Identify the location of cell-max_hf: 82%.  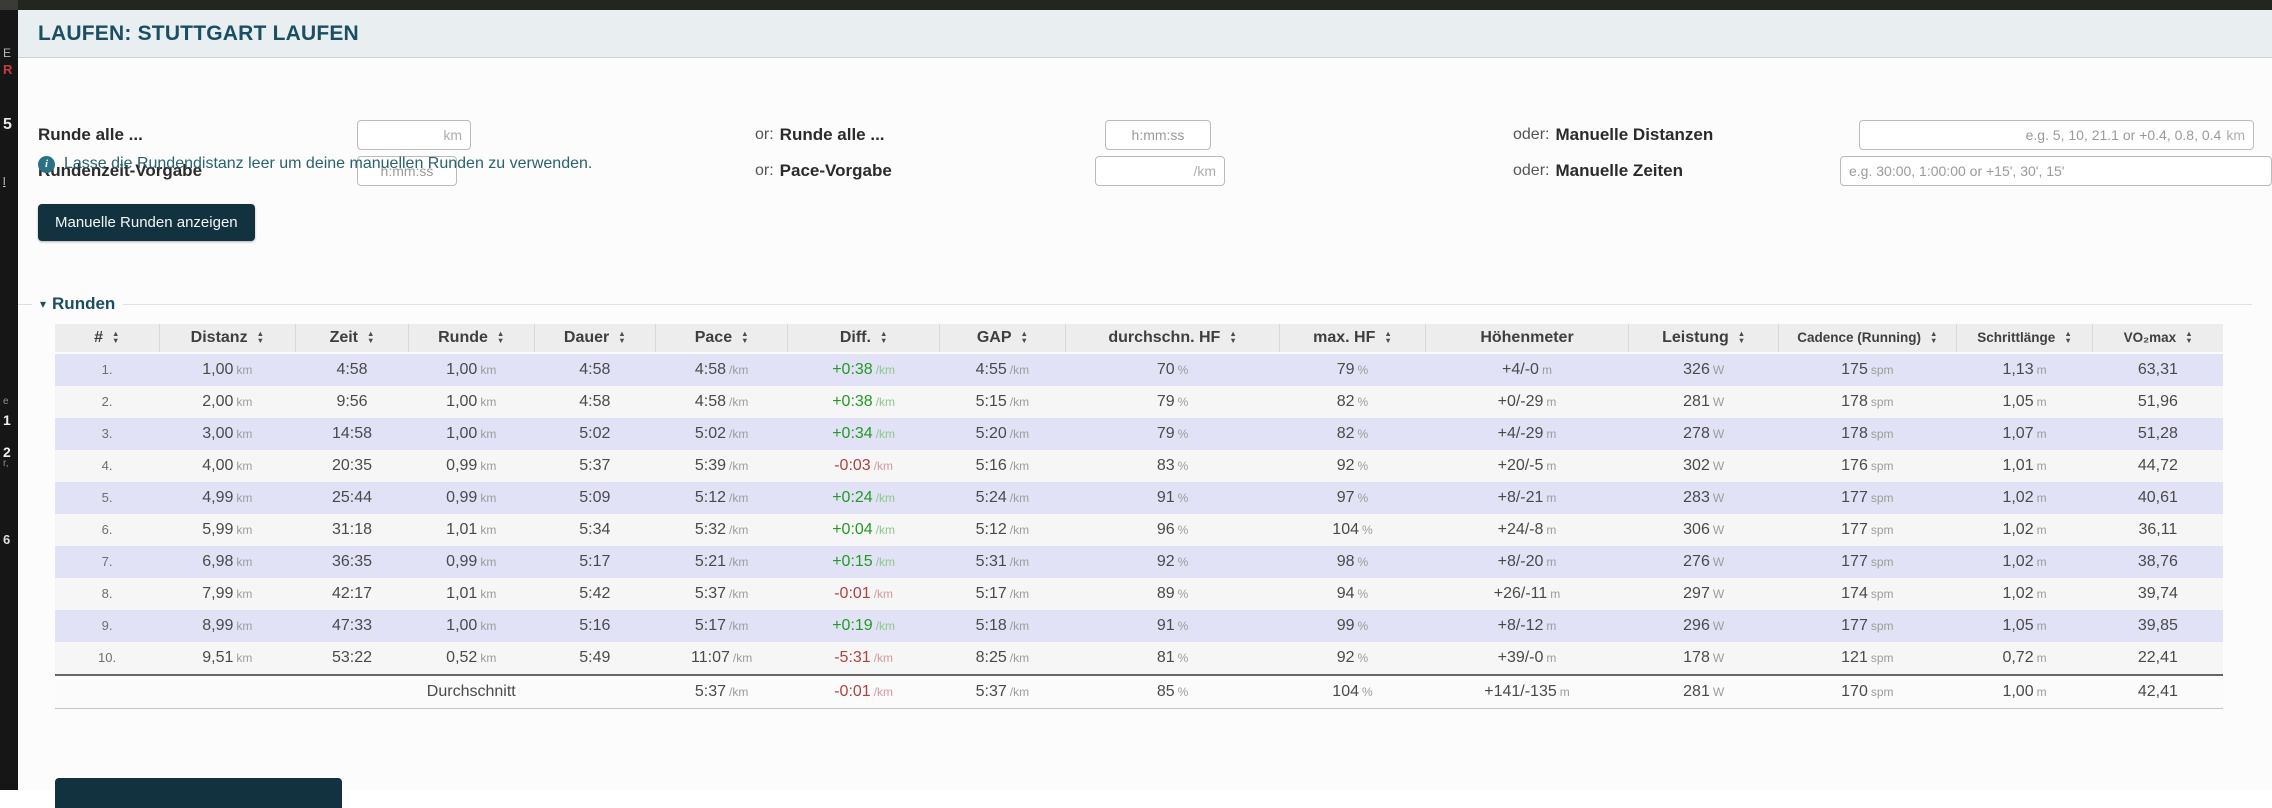
(1352, 401).